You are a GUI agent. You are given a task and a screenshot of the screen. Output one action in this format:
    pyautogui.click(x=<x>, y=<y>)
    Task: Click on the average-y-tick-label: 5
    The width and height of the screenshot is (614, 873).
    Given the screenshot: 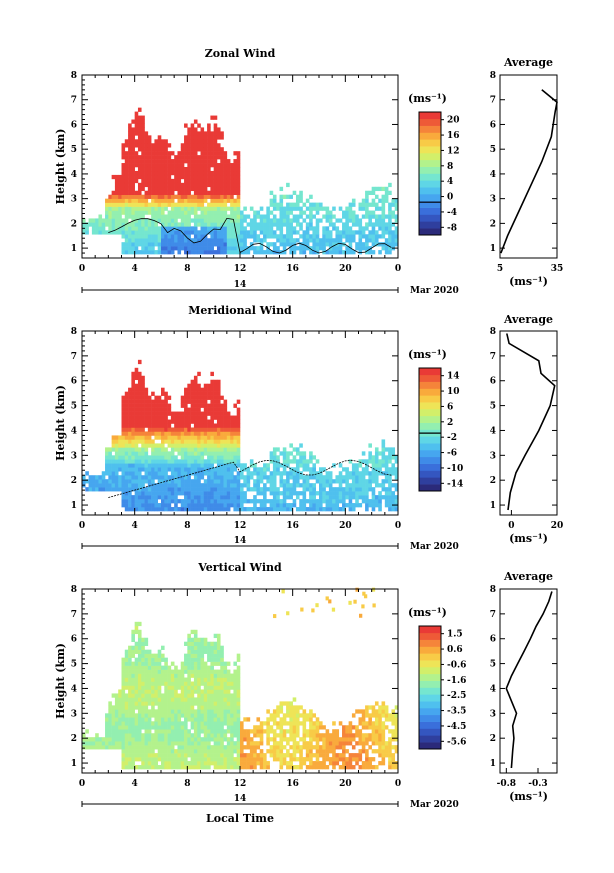 What is the action you would take?
    pyautogui.click(x=493, y=407)
    